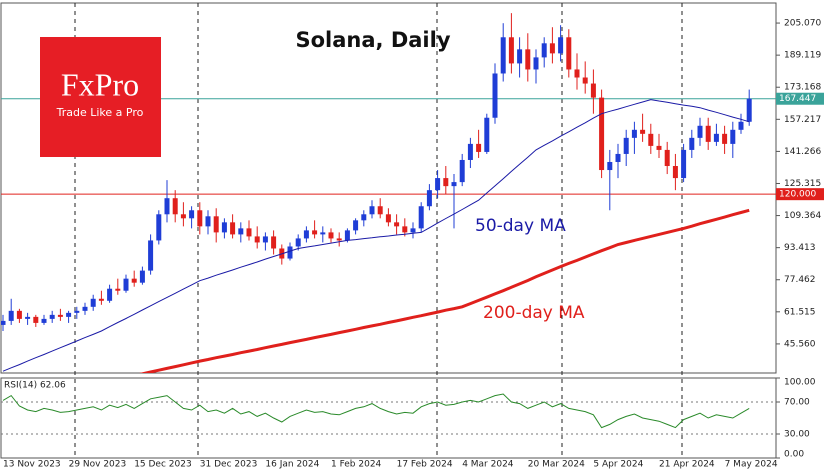 This screenshot has width=835, height=470. Describe the element at coordinates (802, 120) in the screenshot. I see `y-tick-label: 157.217` at that location.